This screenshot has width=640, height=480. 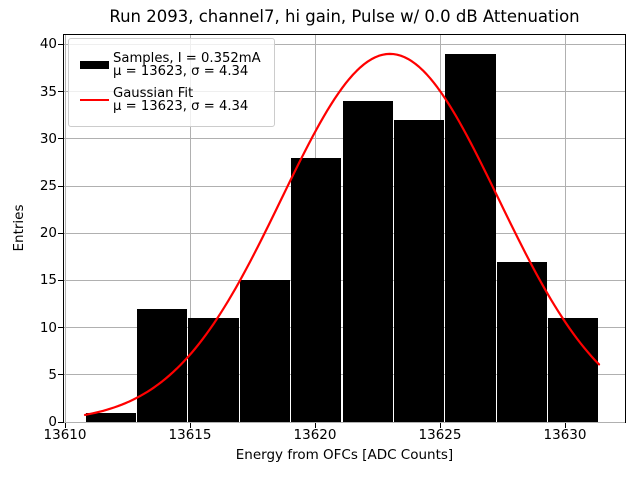 I want to click on samples-swatch-icon, so click(x=94, y=65).